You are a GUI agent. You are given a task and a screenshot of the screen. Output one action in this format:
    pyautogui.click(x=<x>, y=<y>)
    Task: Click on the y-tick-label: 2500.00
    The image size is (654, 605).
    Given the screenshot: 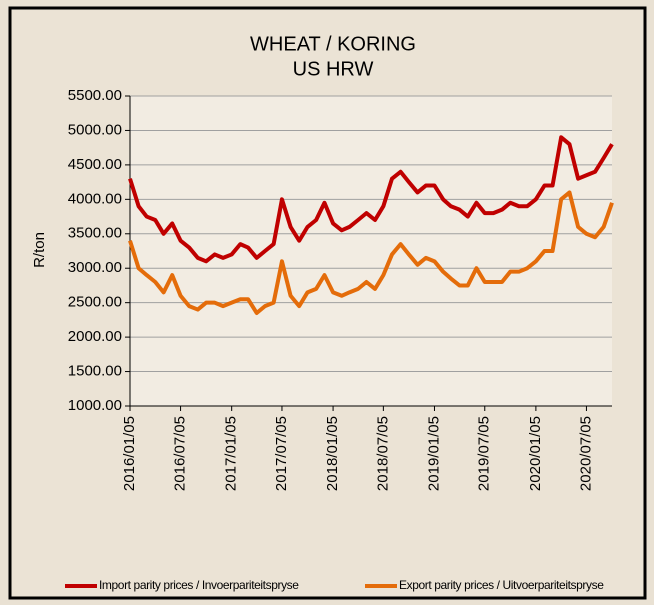 What is the action you would take?
    pyautogui.click(x=95, y=302)
    